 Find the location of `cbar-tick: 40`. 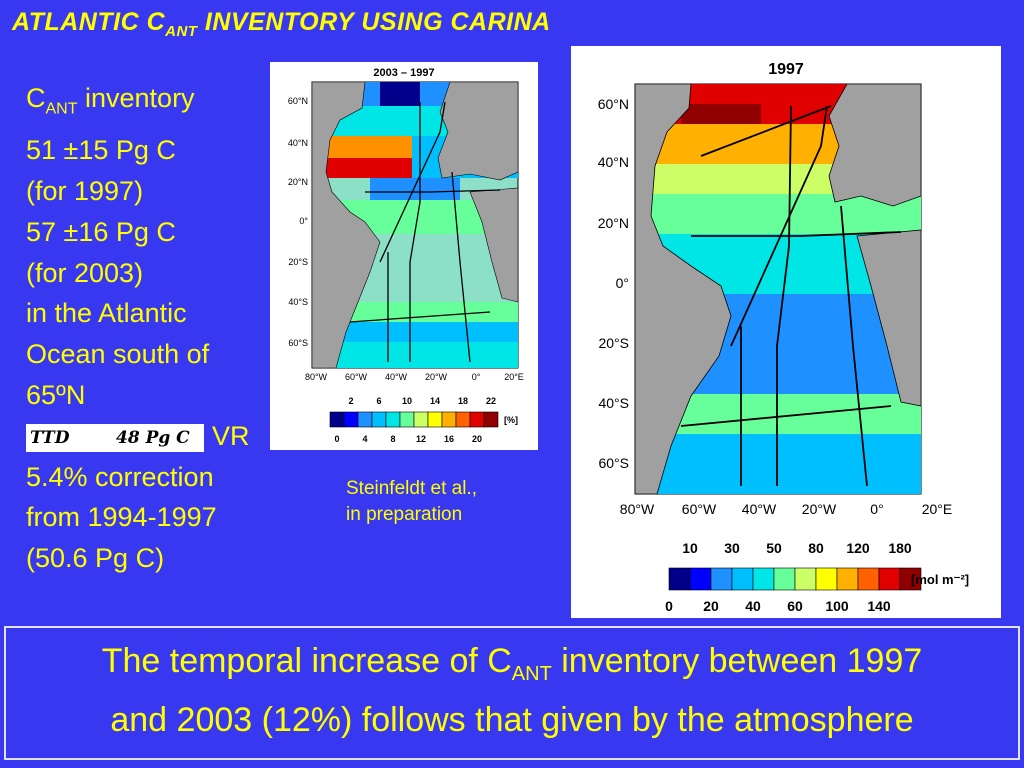

cbar-tick: 40 is located at coordinates (753, 606).